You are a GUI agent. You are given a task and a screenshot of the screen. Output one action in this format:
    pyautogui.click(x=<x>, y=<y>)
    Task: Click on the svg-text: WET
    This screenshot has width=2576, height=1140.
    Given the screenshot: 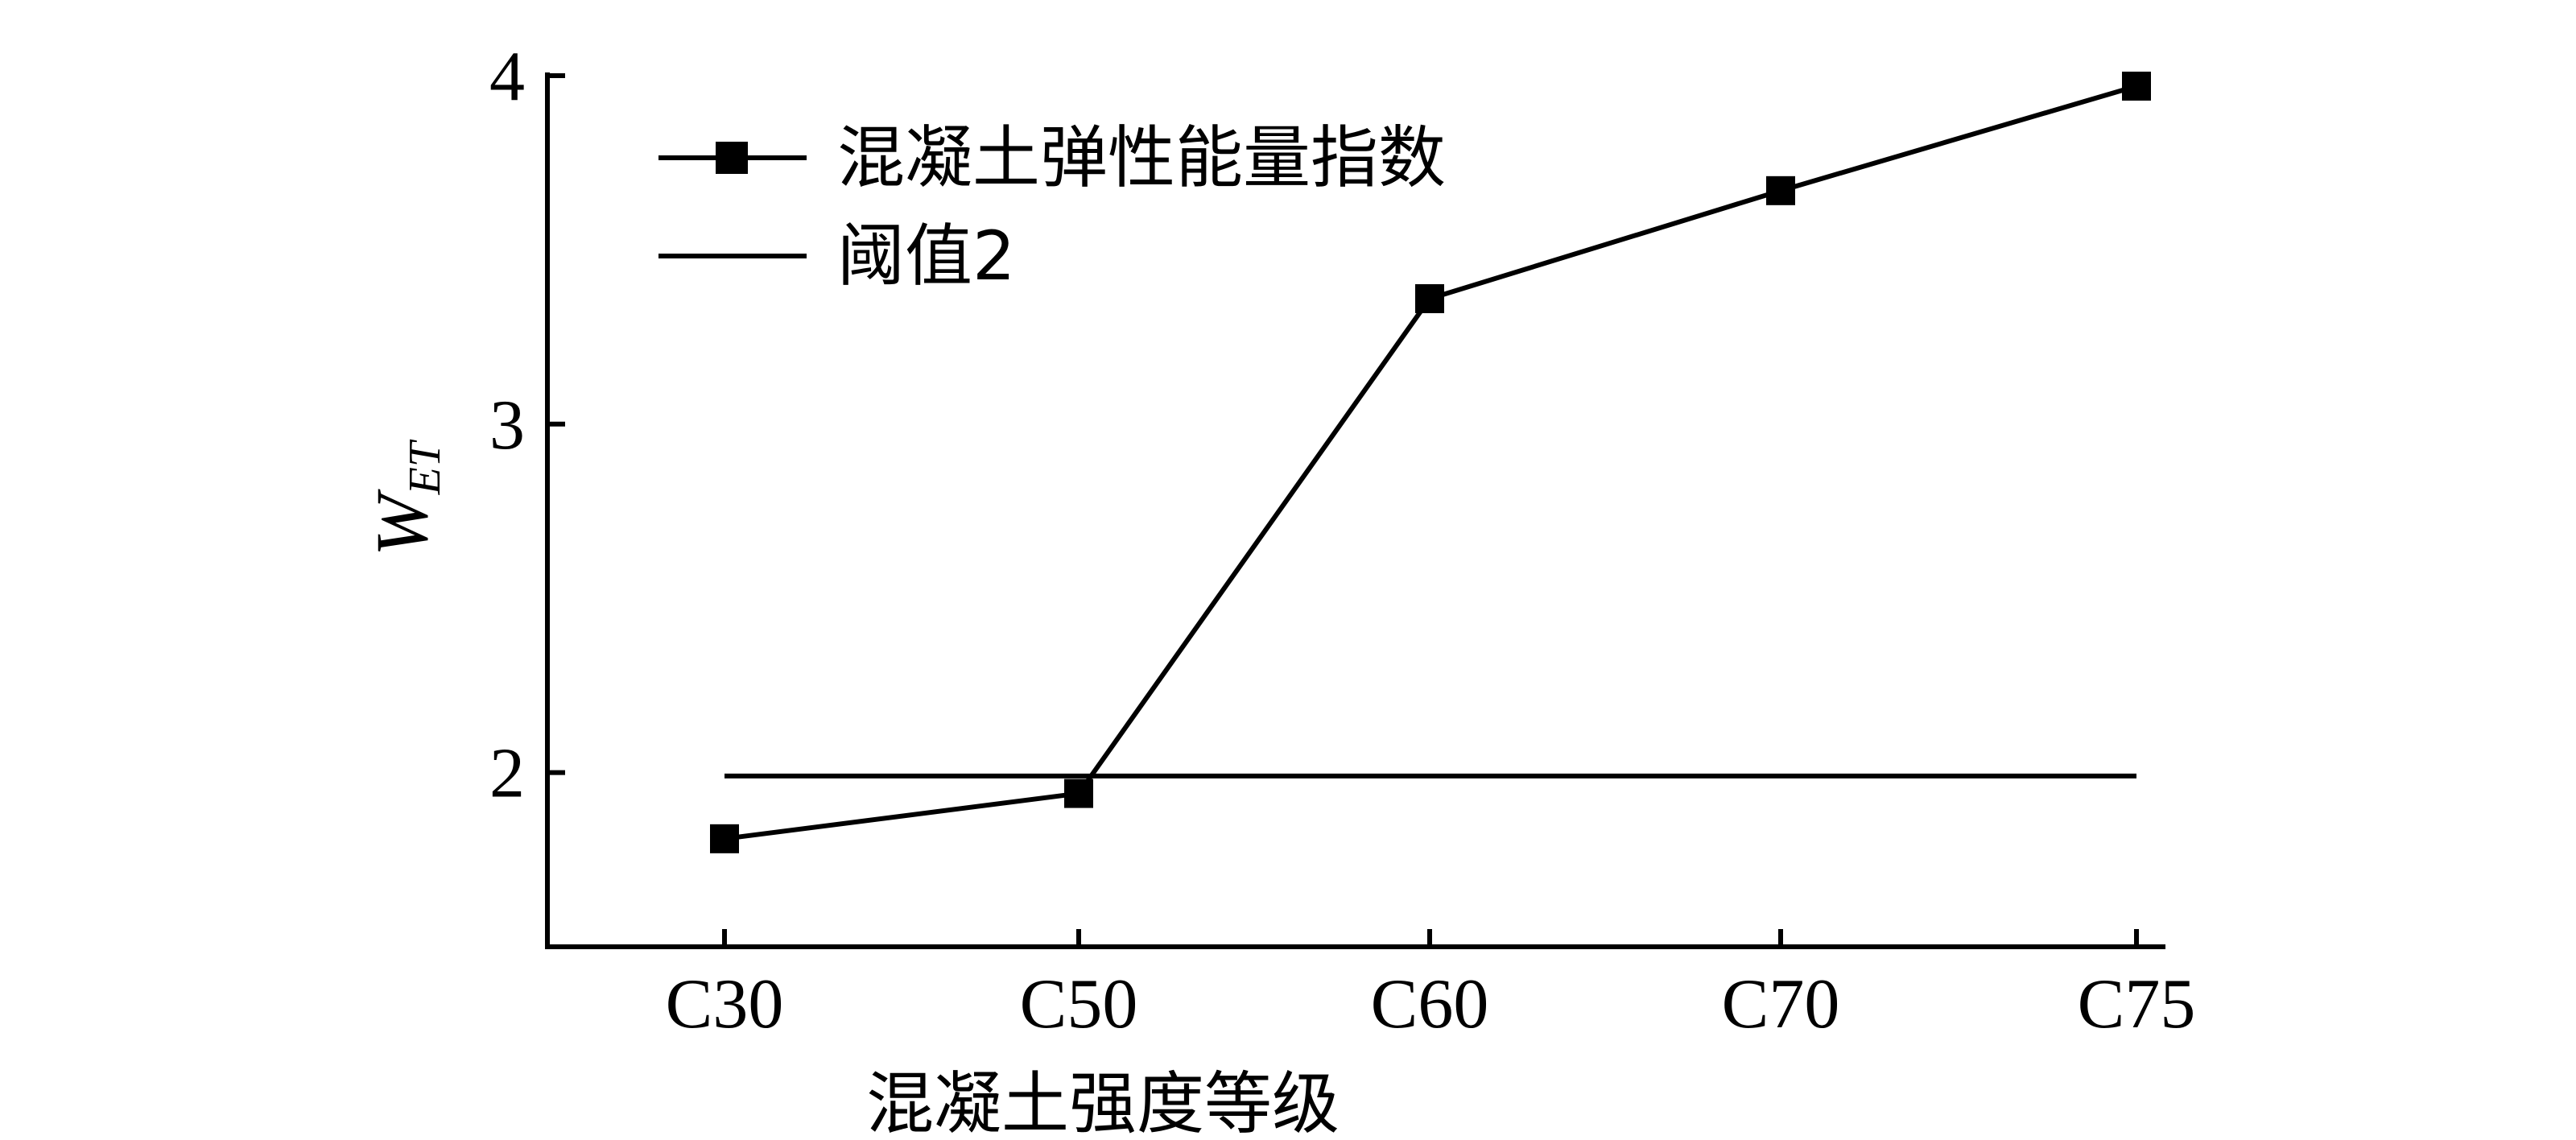 What is the action you would take?
    pyautogui.click(x=405, y=498)
    